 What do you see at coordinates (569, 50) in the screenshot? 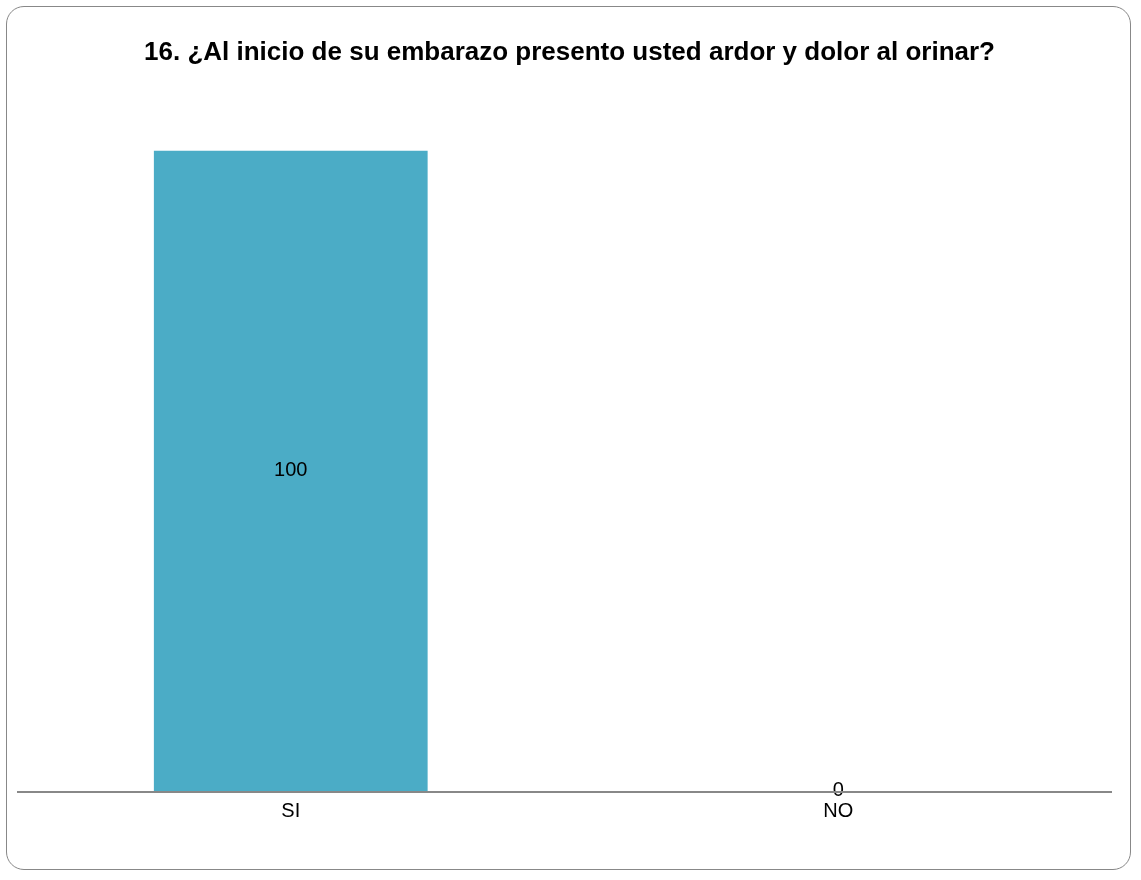
I see `chart-title: 16. ¿Al inicio de su embarazo presento usted ardor y dolor al orinar?` at bounding box center [569, 50].